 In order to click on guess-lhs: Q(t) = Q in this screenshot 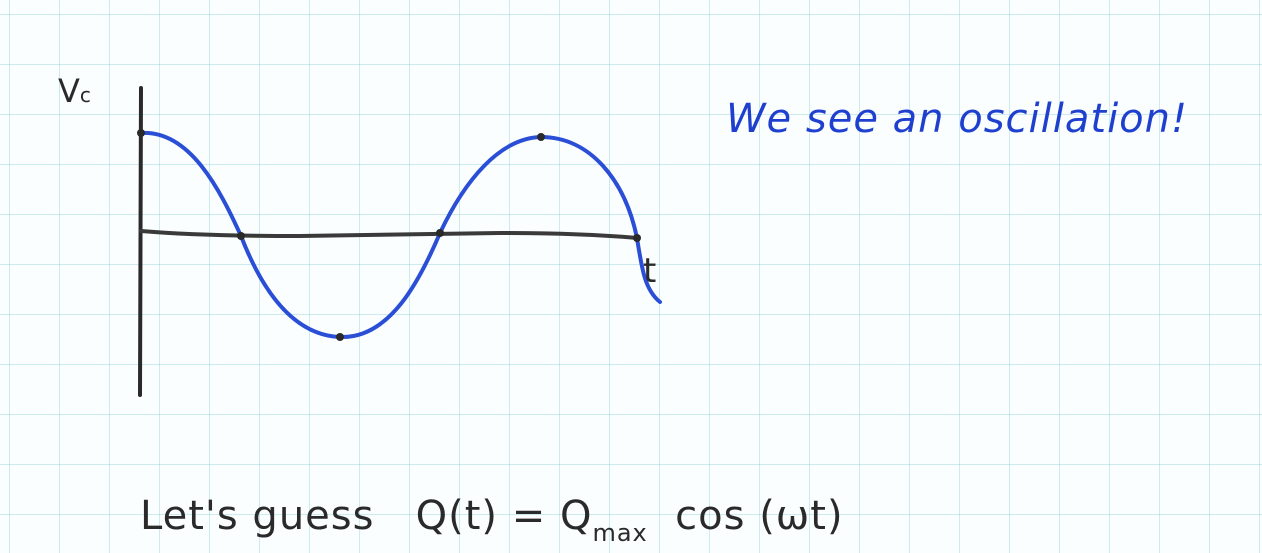, I will do `click(504, 516)`.